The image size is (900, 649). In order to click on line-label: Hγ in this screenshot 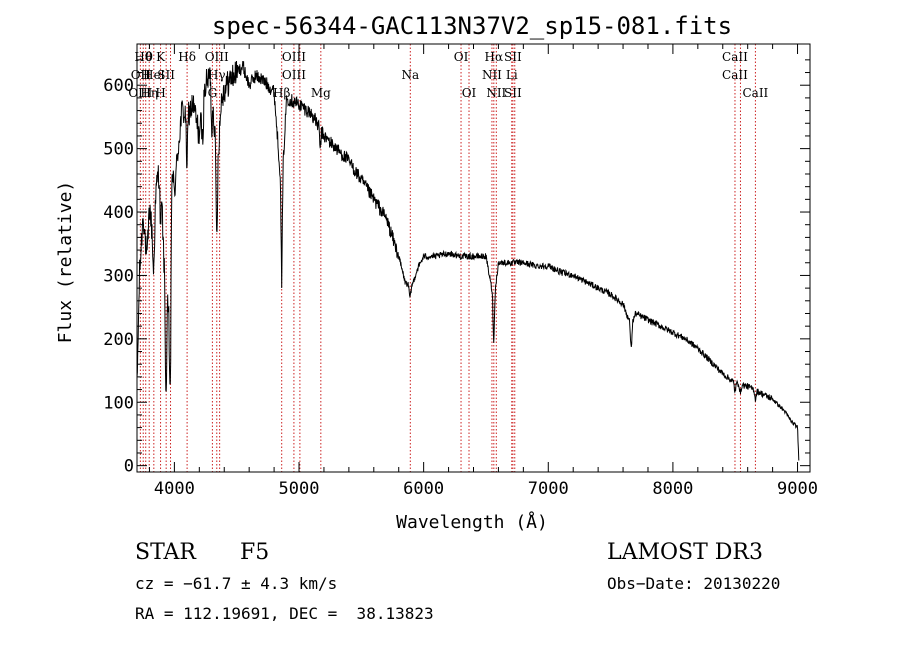, I will do `click(217, 75)`.